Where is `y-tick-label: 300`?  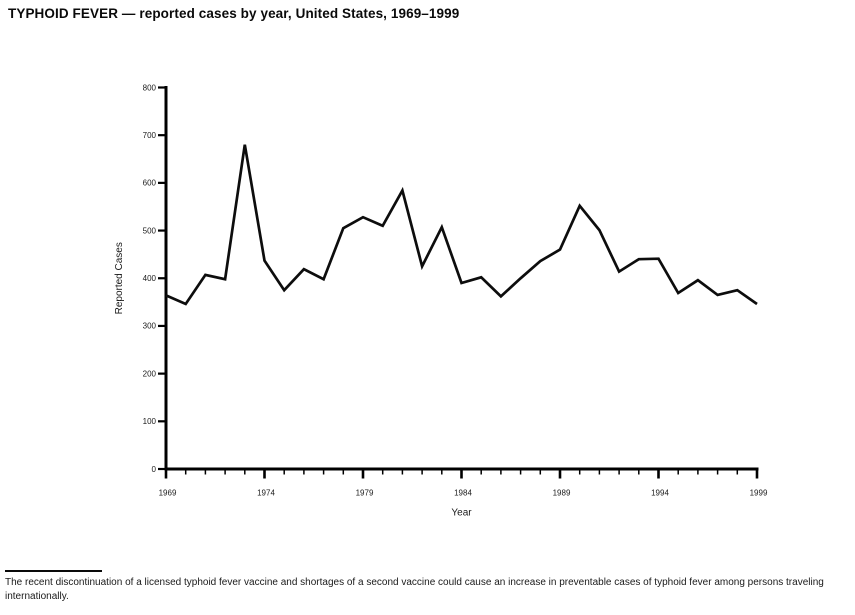
y-tick-label: 300 is located at coordinates (150, 326).